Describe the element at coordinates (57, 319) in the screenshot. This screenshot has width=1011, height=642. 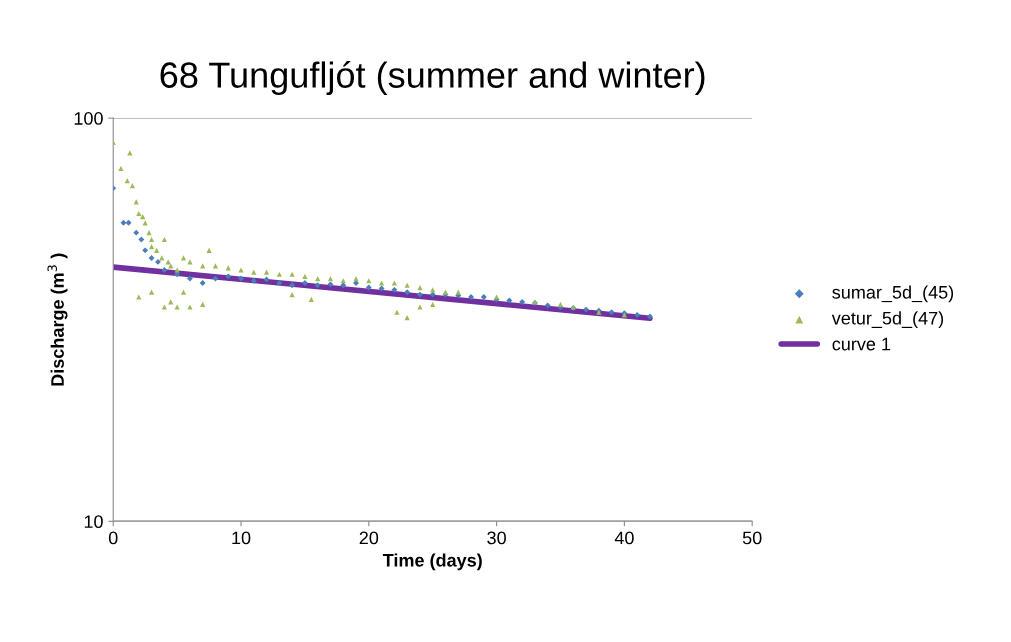
I see `y-axis-title: Discharge (m$^{3}$ )` at that location.